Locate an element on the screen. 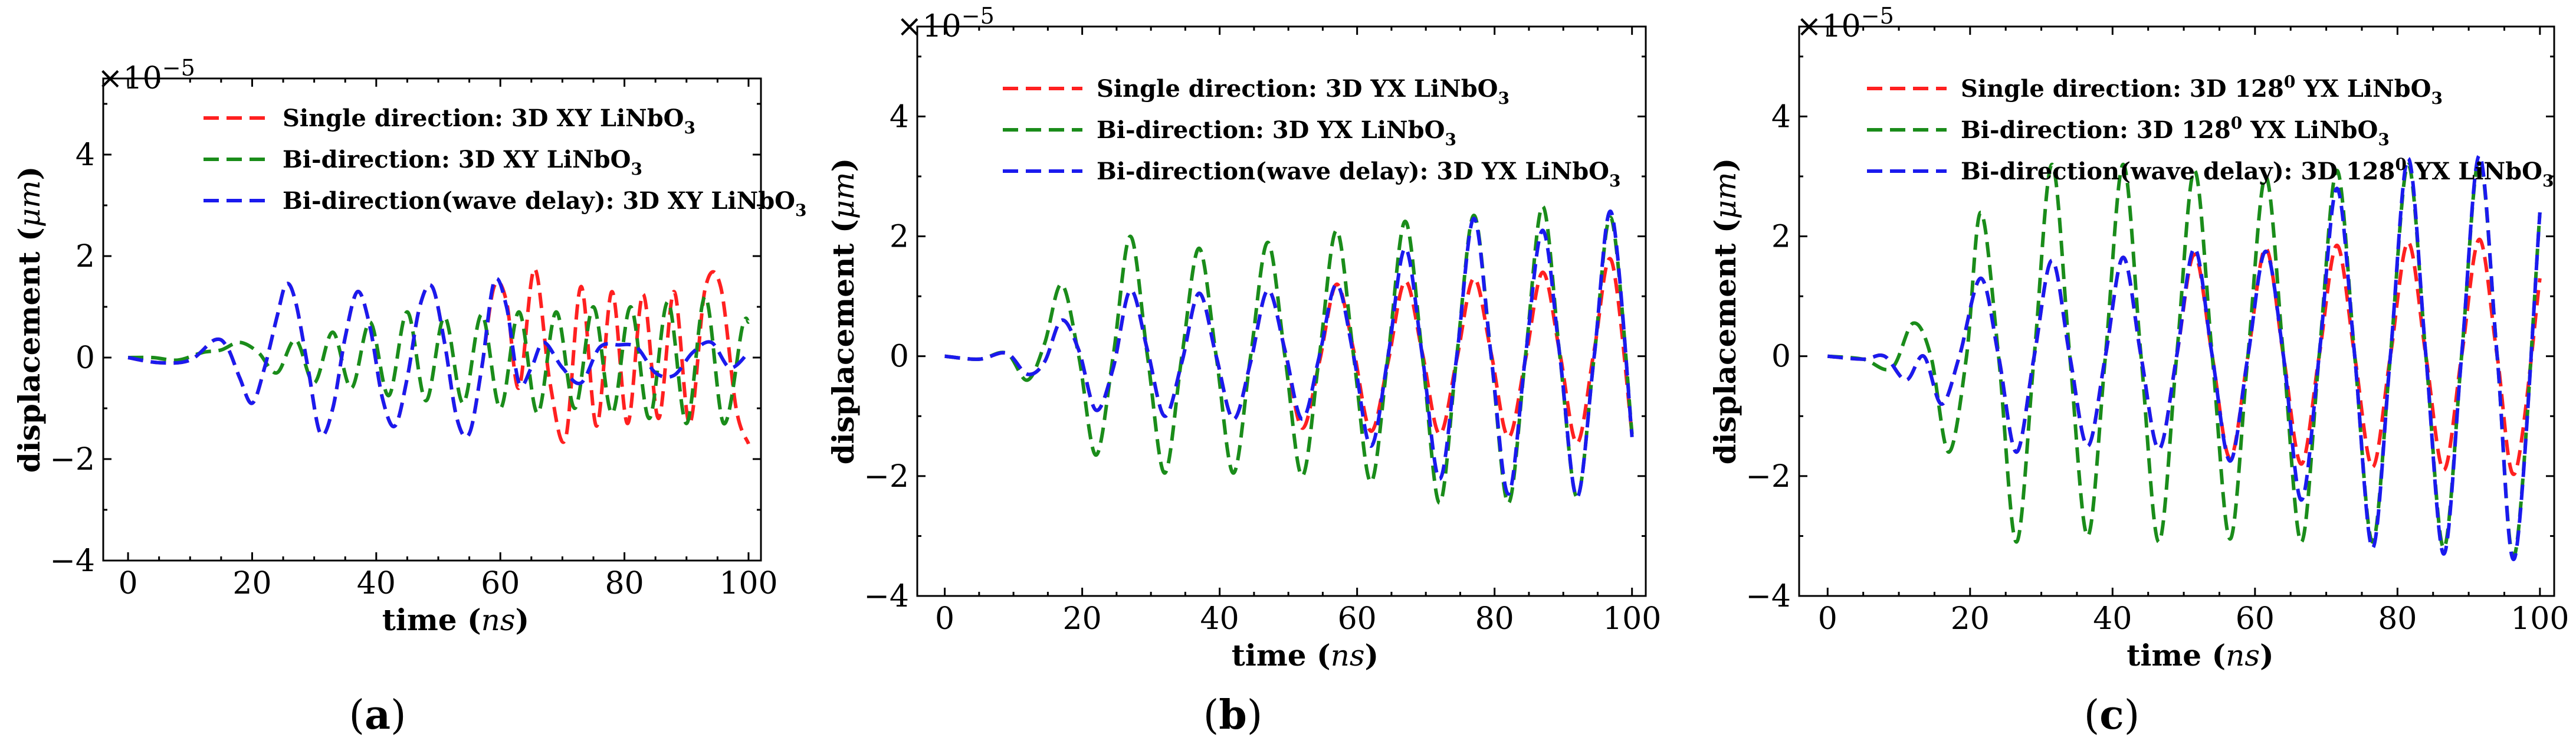  exponent-base: ×10 is located at coordinates (129, 78).